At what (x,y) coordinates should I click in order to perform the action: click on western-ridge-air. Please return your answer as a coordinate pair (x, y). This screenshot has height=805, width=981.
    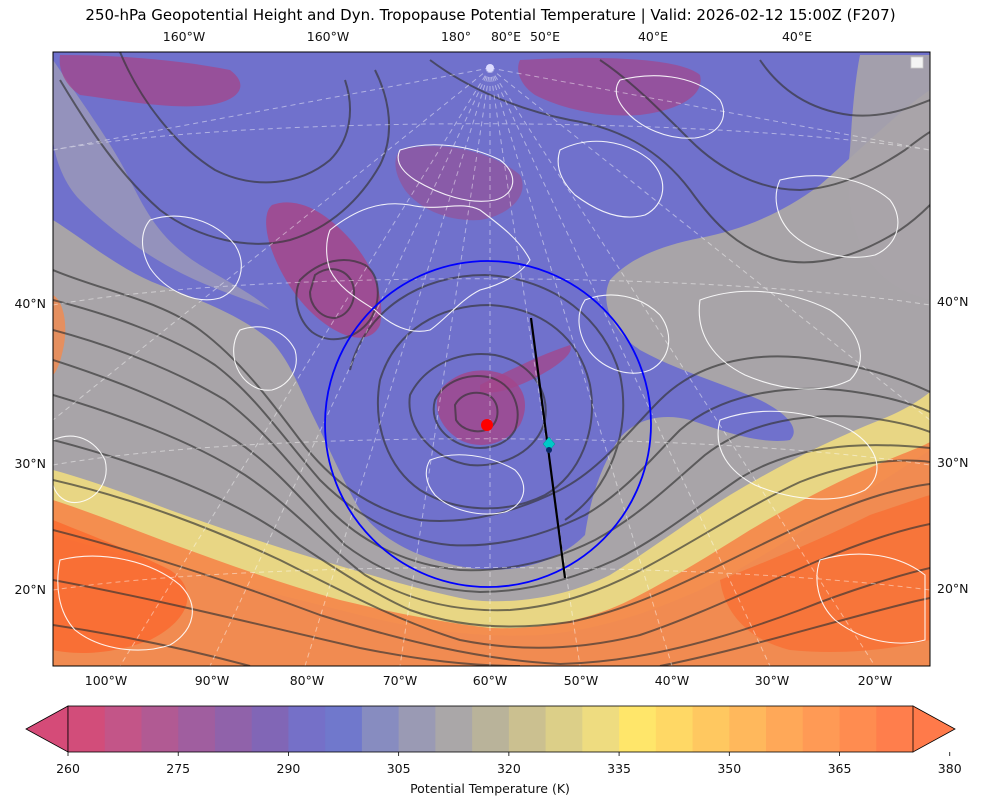
    Looking at the image, I should click on (161, 185).